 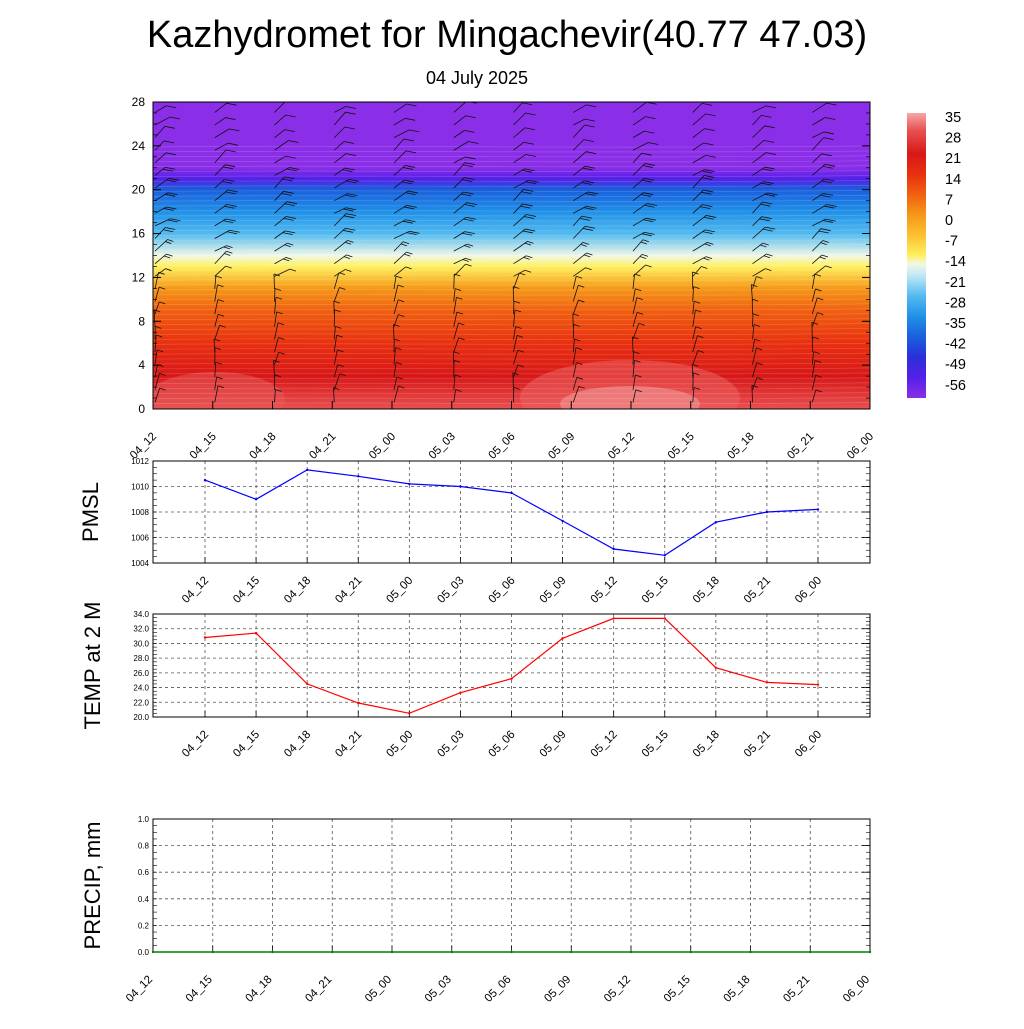 I want to click on y-tick-label: 20.0, so click(x=141, y=717).